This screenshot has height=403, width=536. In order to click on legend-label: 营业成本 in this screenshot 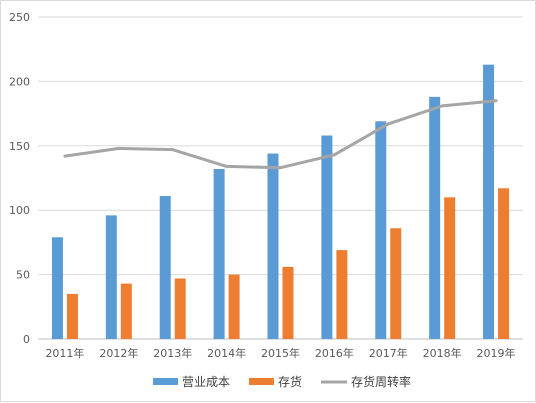, I will do `click(206, 382)`.